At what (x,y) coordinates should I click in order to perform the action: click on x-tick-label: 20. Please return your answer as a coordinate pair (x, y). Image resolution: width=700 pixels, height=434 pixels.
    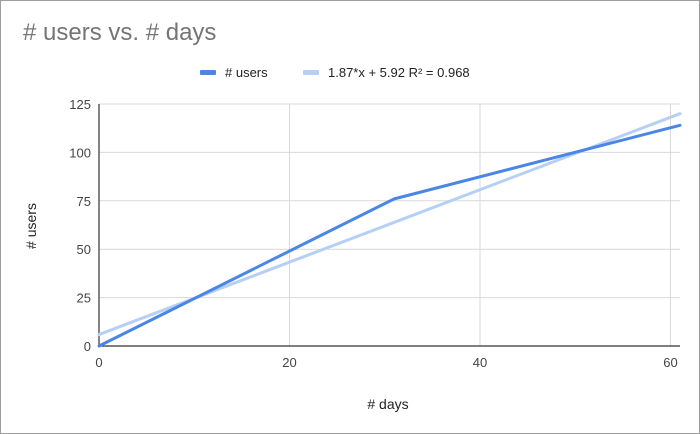
    Looking at the image, I should click on (289, 362).